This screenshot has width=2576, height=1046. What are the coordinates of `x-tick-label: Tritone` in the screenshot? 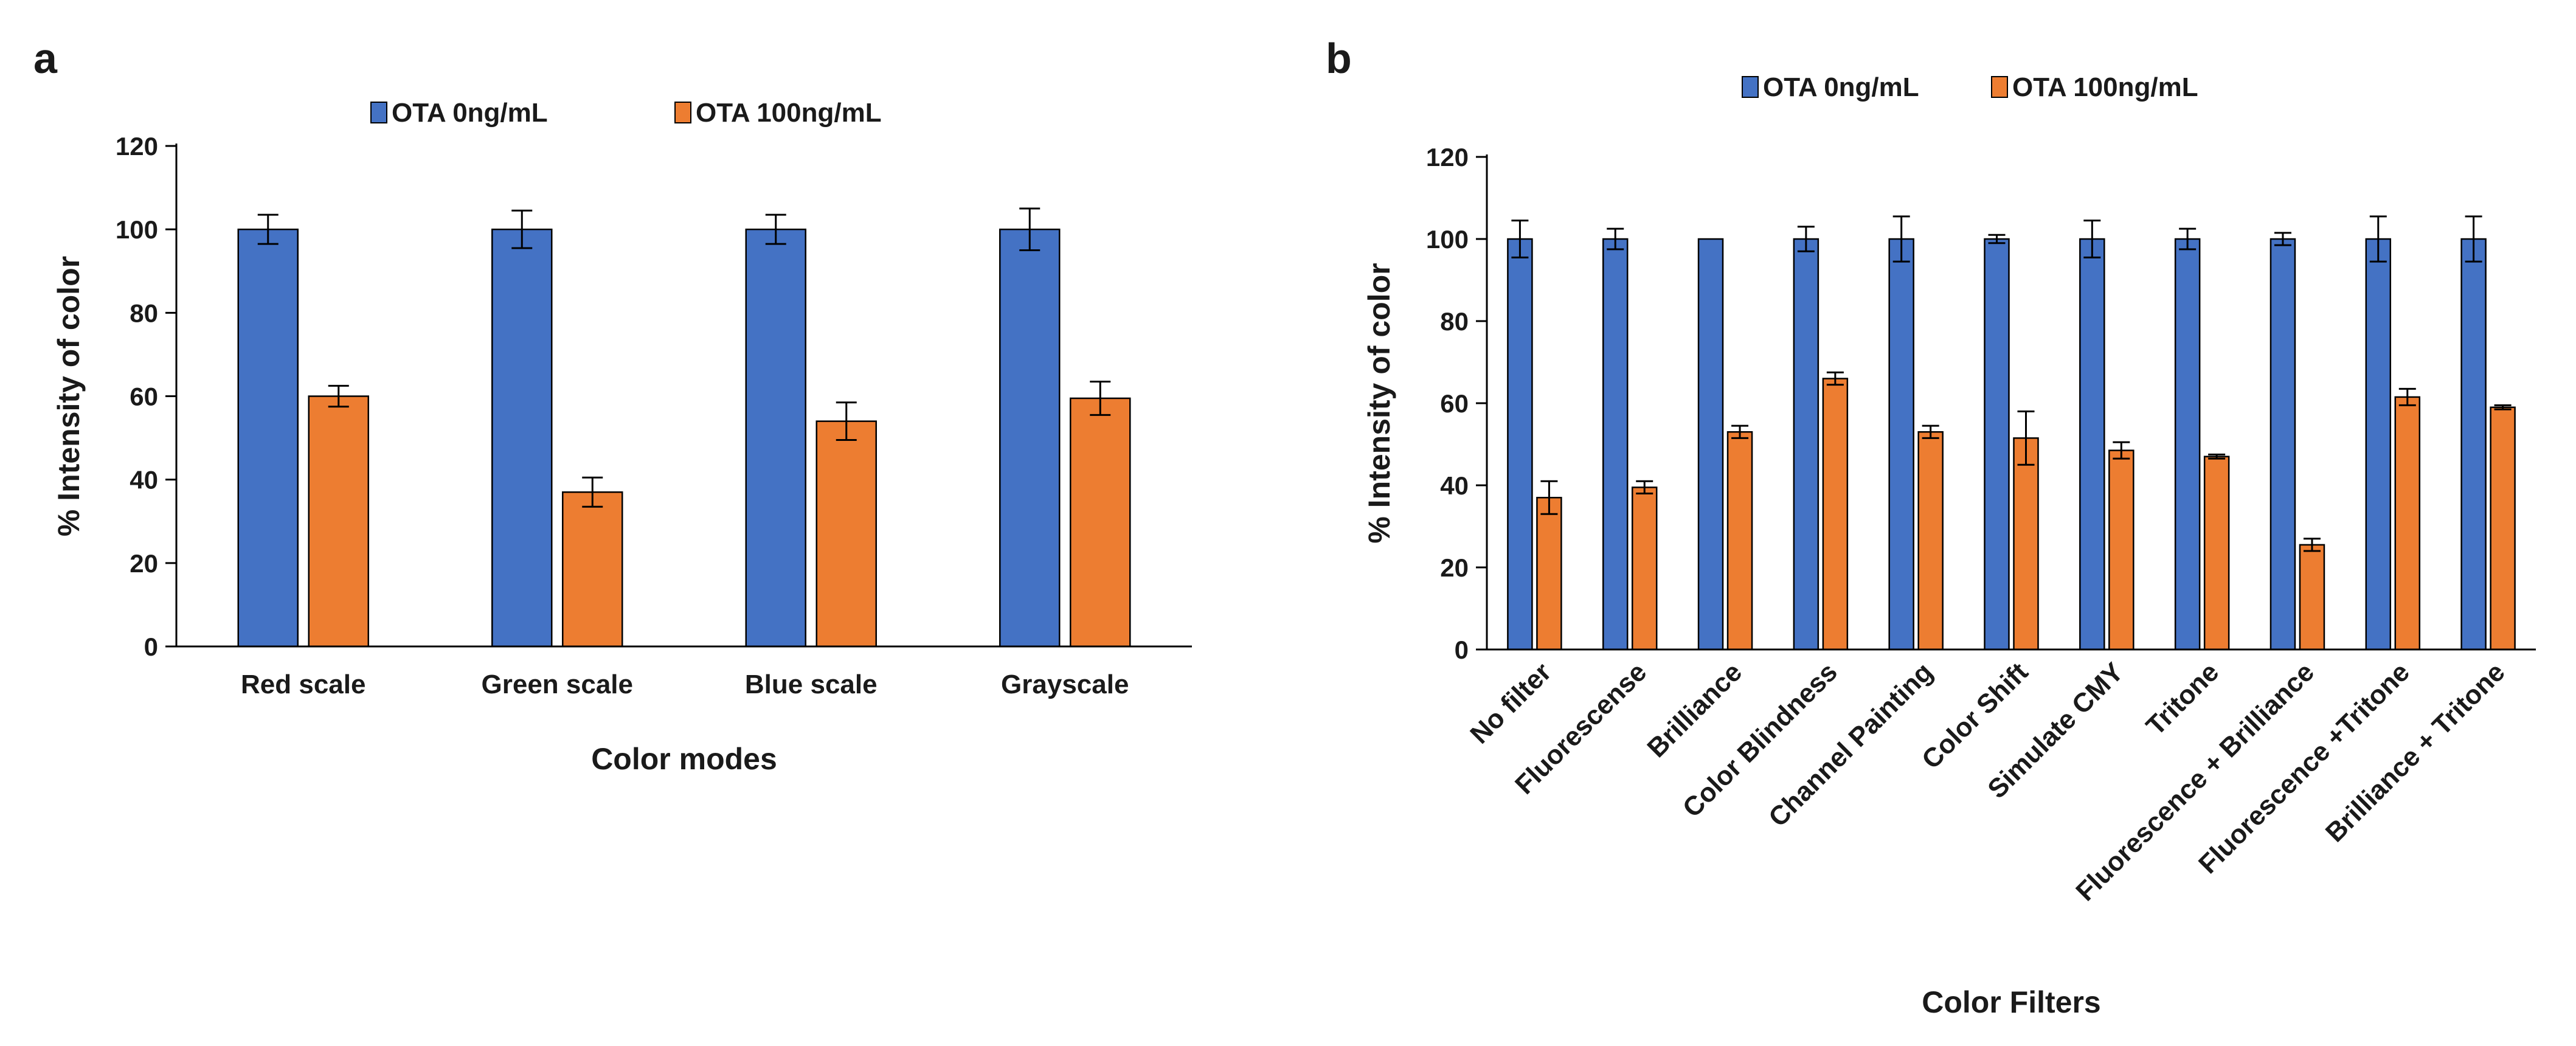 It's located at (2183, 699).